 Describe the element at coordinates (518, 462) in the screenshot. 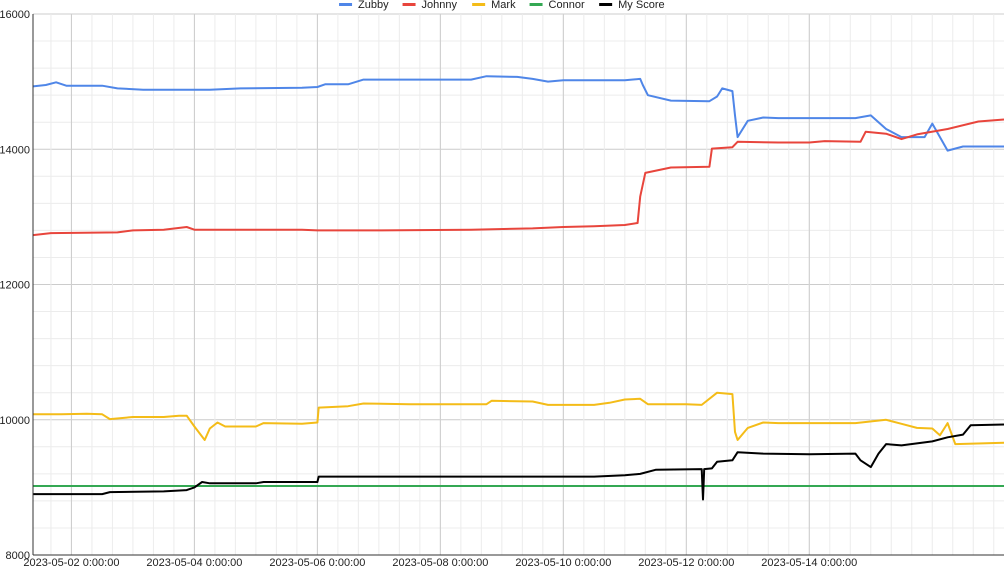

I see `series-line-my-score` at that location.